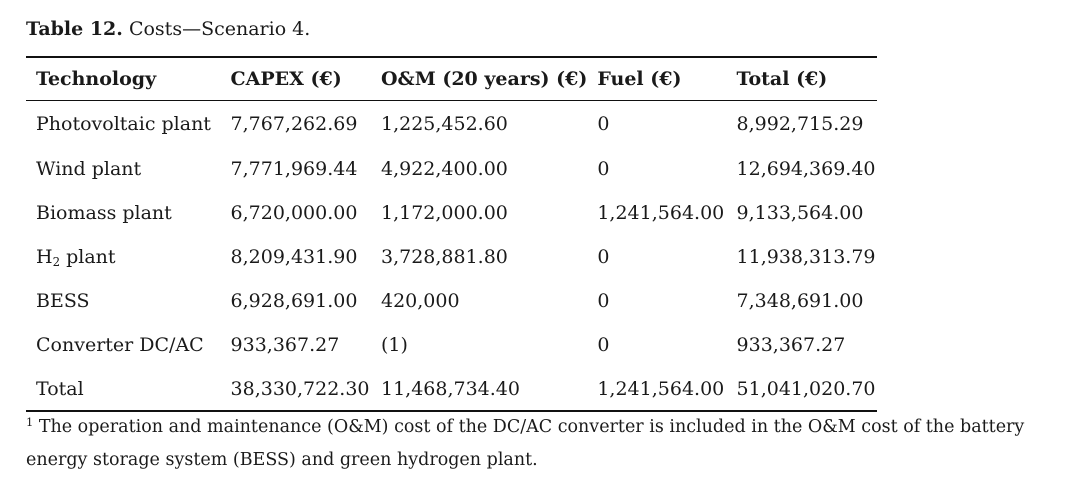  I want to click on technology-cell: H2 plant, so click(76, 257).